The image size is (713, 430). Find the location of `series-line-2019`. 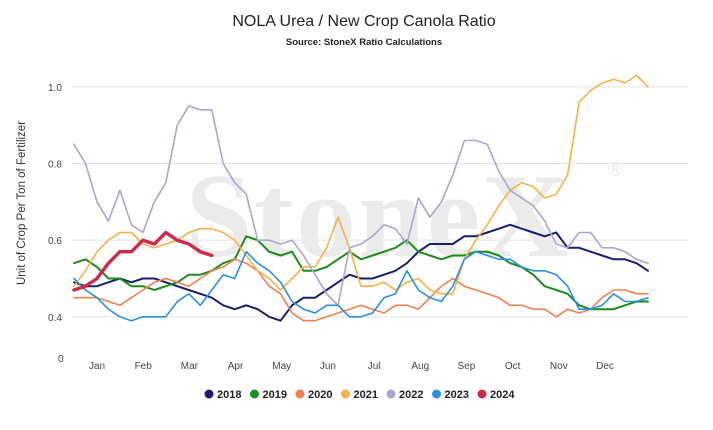

series-line-2019 is located at coordinates (361, 273).